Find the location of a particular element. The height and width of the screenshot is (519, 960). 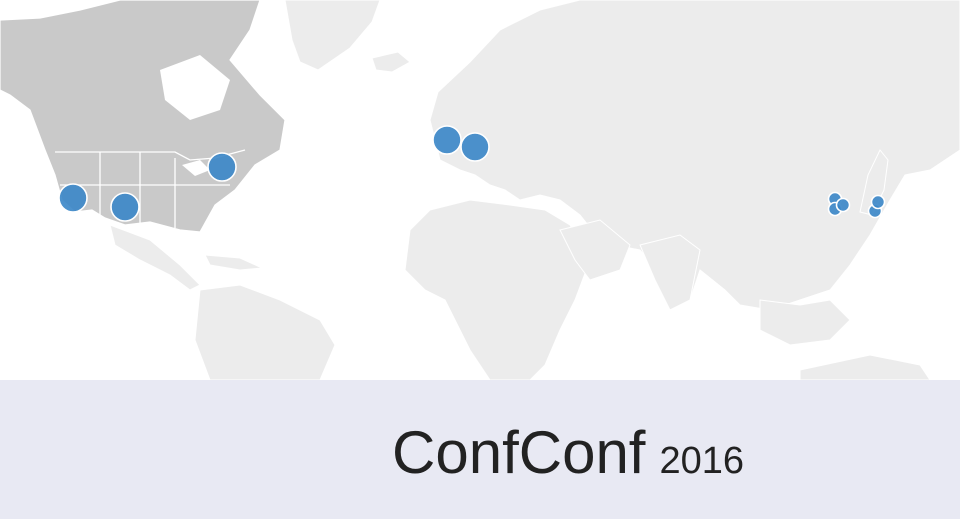

us-south-marker is located at coordinates (125, 207).